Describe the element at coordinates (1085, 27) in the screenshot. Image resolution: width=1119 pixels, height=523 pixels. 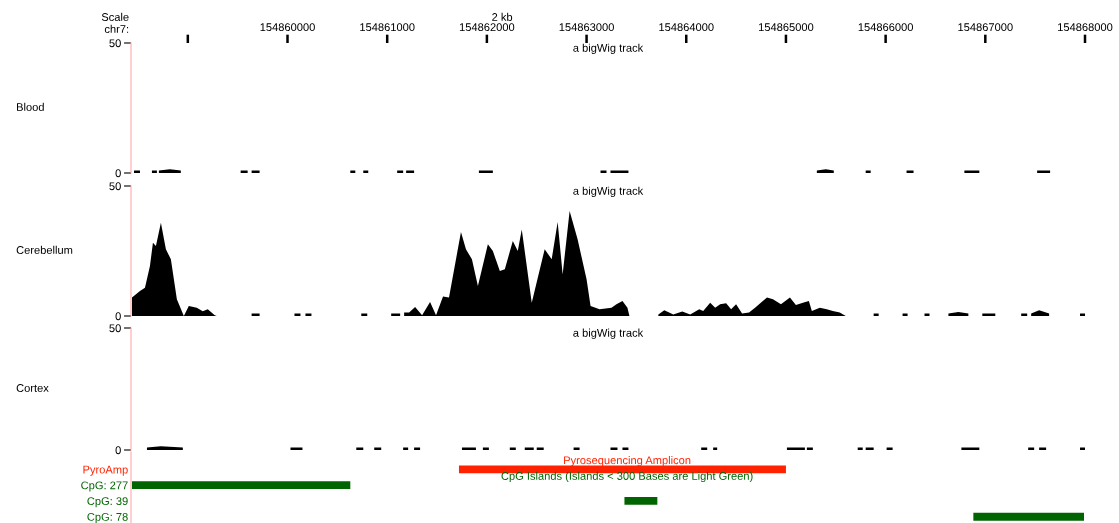
I see `x-tick-label: 154868000` at that location.